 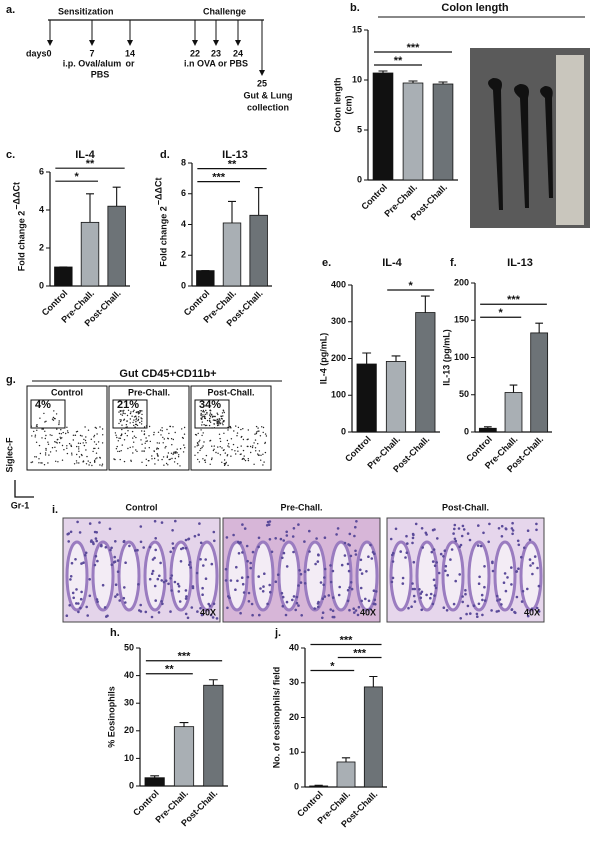 What do you see at coordinates (20, 505) in the screenshot?
I see `axis-label: Gr-1` at bounding box center [20, 505].